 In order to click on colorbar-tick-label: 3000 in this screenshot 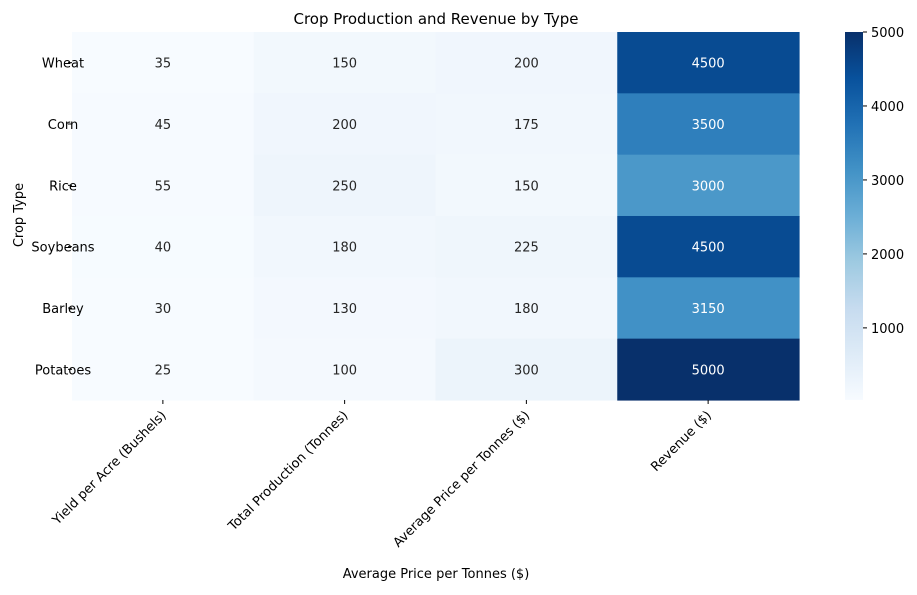, I will do `click(887, 181)`.